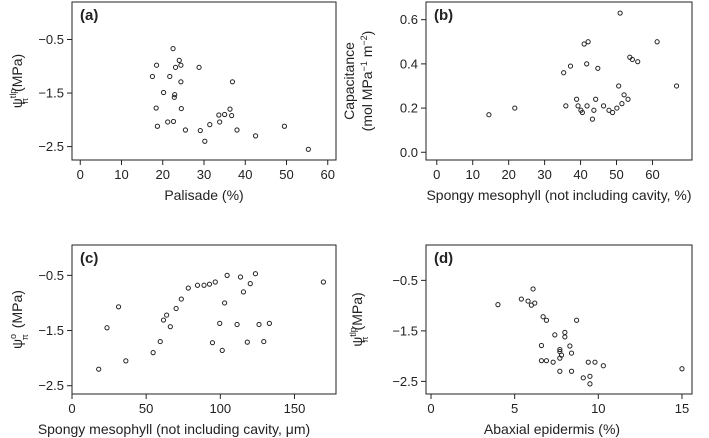 Image resolution: width=709 pixels, height=438 pixels. I want to click on y-axis-label: ψo π(MPa), so click(19, 319).